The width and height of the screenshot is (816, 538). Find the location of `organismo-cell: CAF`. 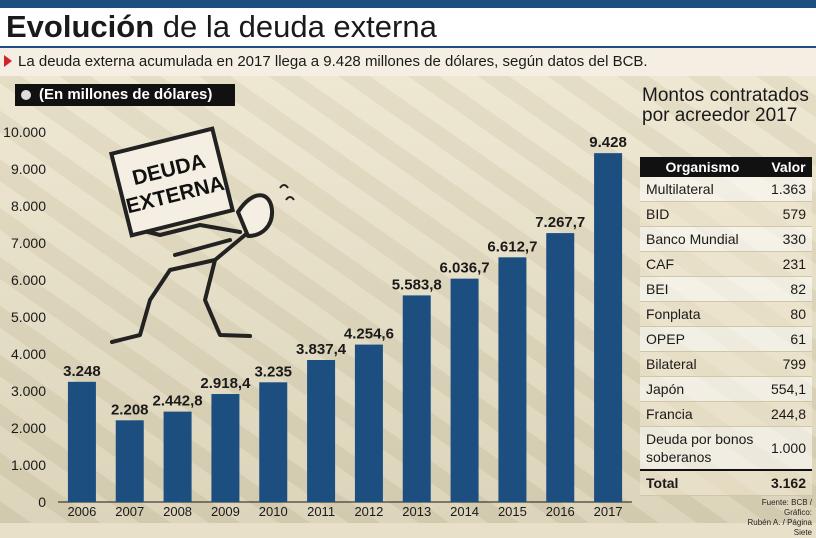

organismo-cell: CAF is located at coordinates (702, 264).